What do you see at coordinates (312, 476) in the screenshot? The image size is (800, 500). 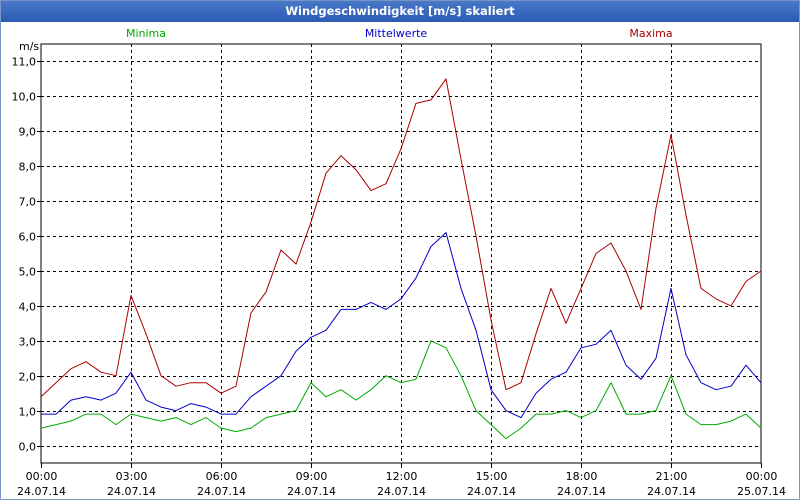 I see `x-tick-time-label: 09:00` at bounding box center [312, 476].